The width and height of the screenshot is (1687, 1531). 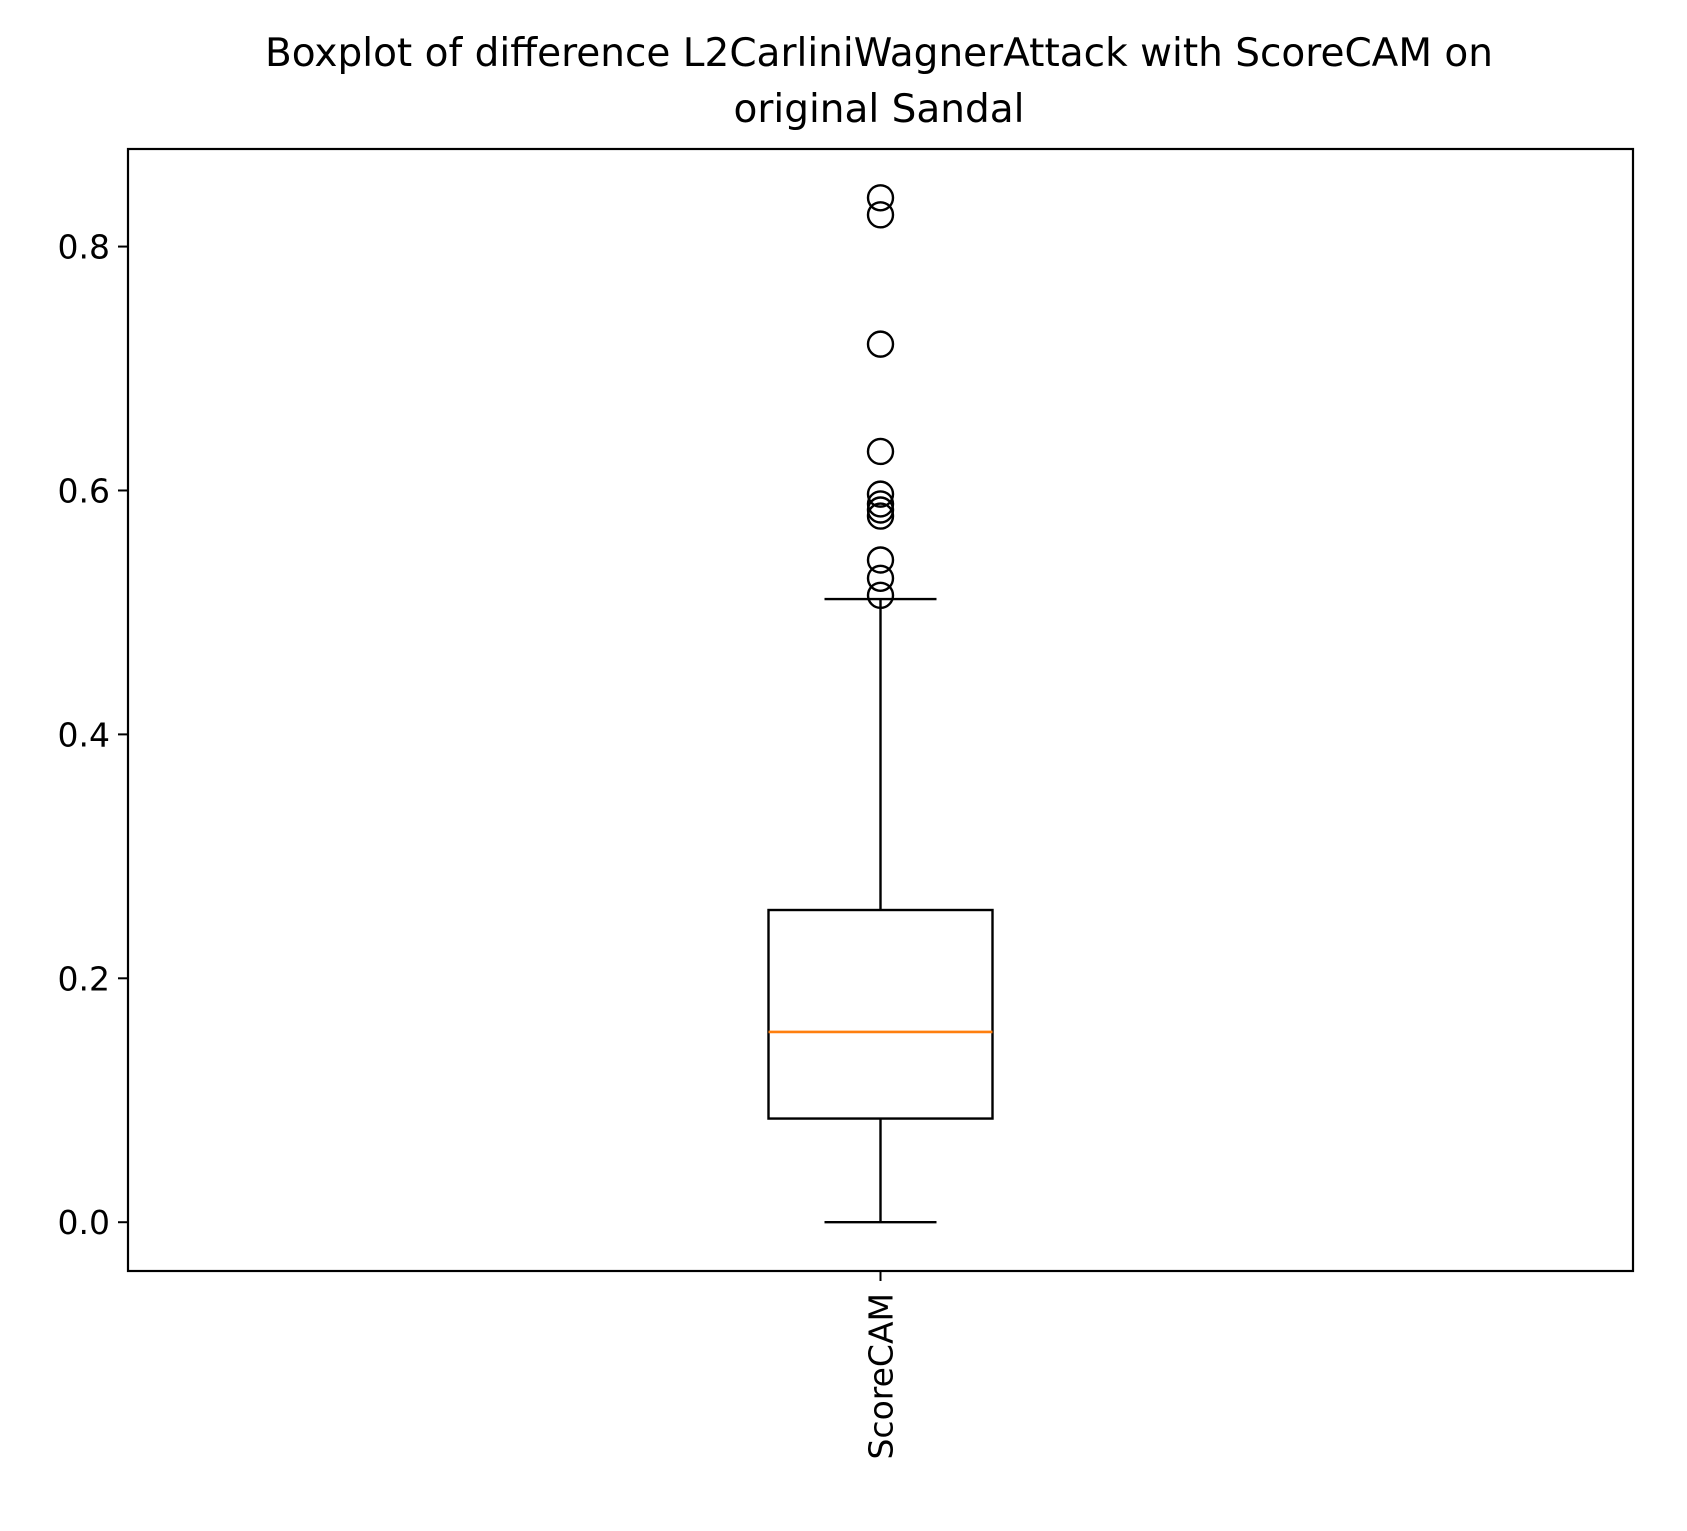 What do you see at coordinates (84, 247) in the screenshot?
I see `y-tick-label-4: 0.8` at bounding box center [84, 247].